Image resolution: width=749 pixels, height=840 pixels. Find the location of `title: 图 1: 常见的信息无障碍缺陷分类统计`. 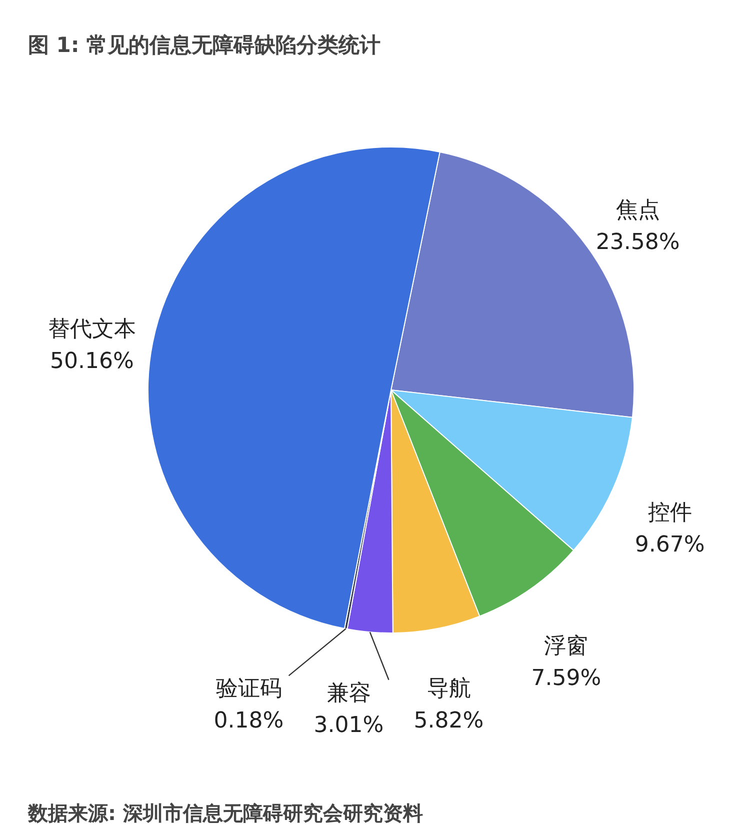

title: 图 1: 常见的信息无障碍缺陷分类统计 is located at coordinates (204, 45).